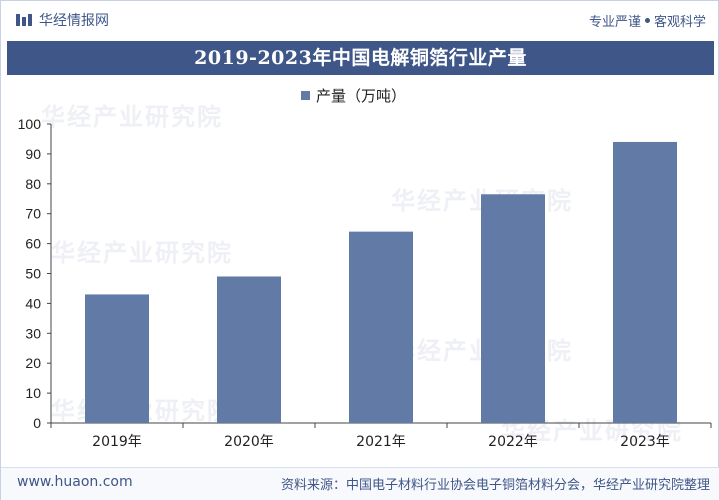 The width and height of the screenshot is (719, 500). What do you see at coordinates (33, 303) in the screenshot?
I see `y-tick-label: 40` at bounding box center [33, 303].